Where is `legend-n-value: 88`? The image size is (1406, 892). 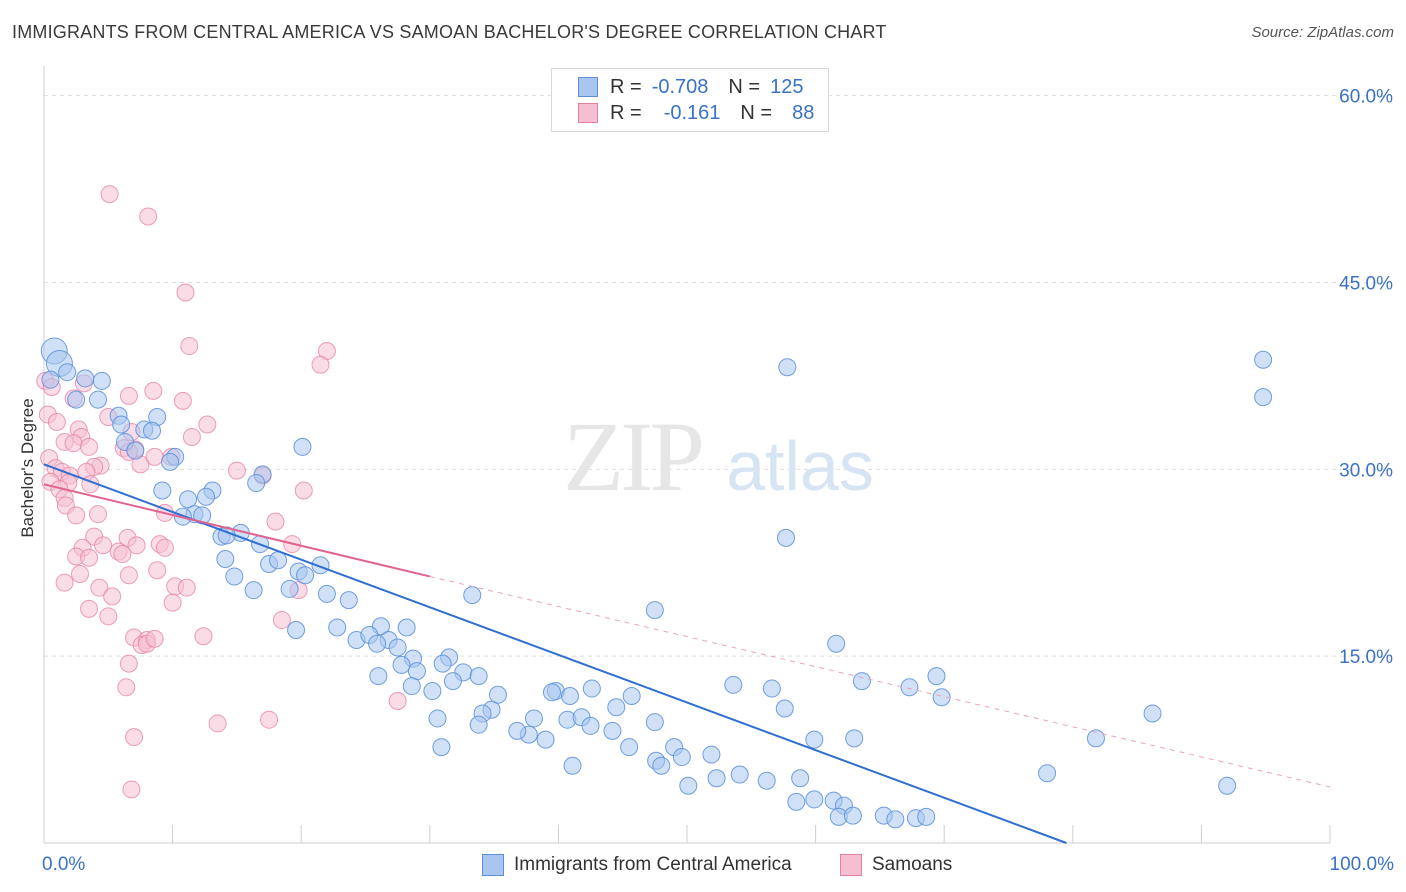 legend-n-value: 88 is located at coordinates (803, 112).